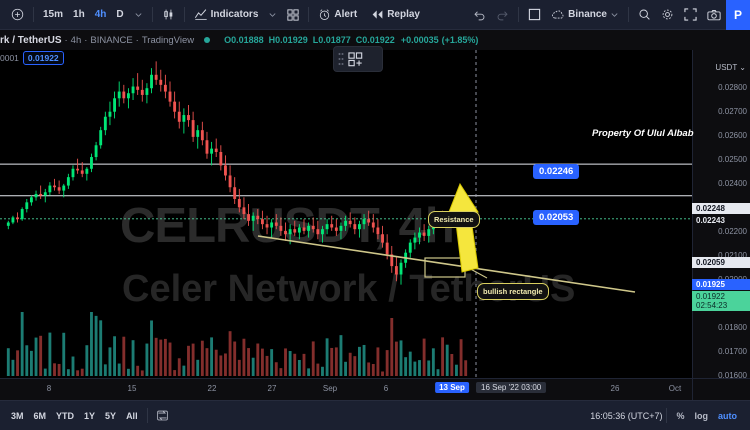 Image resolution: width=750 pixels, height=430 pixels. What do you see at coordinates (272, 15) in the screenshot?
I see `indicators-dropdown-button` at bounding box center [272, 15].